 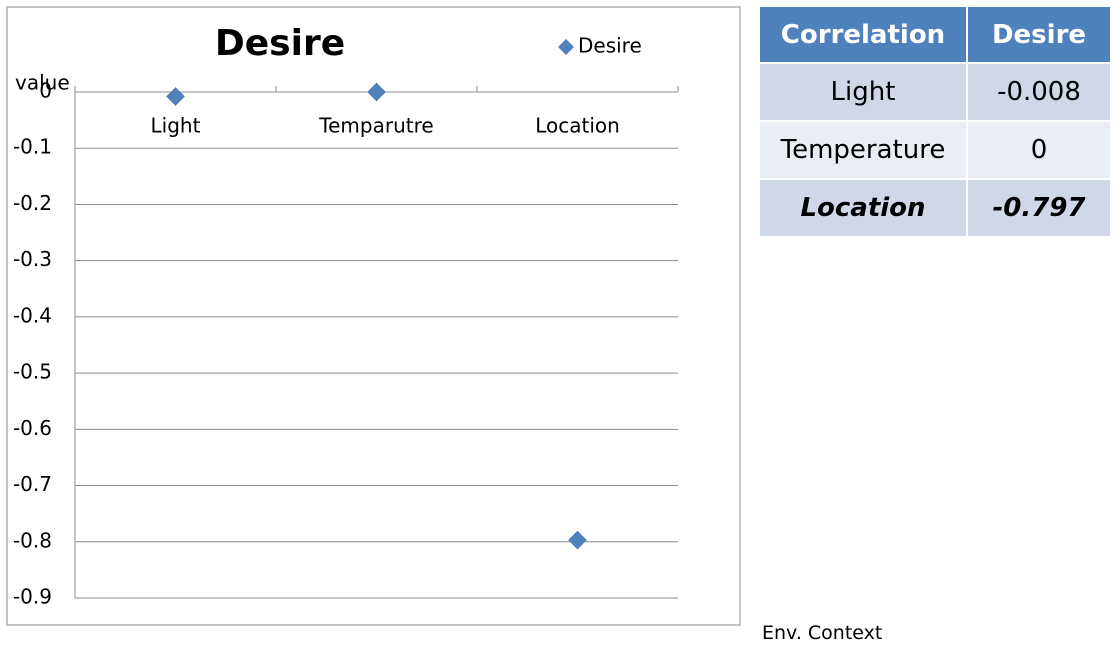 What do you see at coordinates (822, 633) in the screenshot?
I see `caption: Env. Context` at bounding box center [822, 633].